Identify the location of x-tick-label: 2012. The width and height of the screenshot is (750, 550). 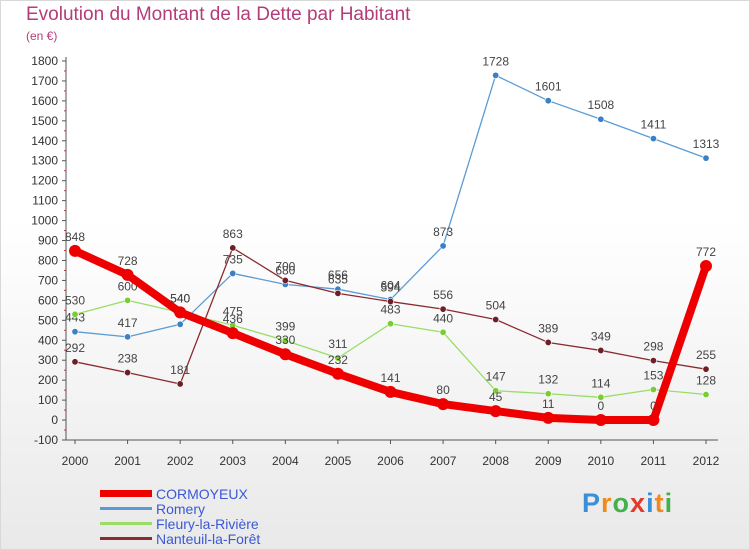
(706, 461).